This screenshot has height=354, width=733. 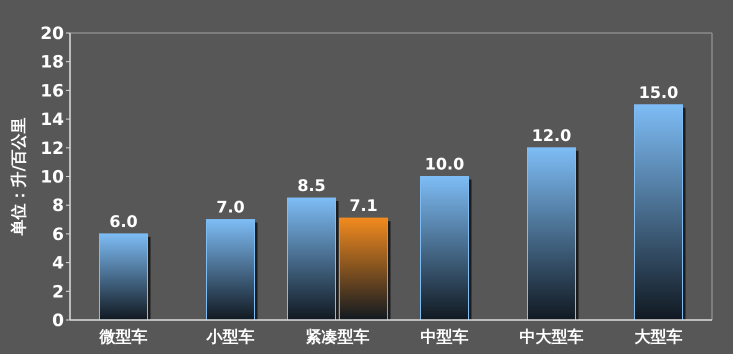 I want to click on y-tick-label: 0, so click(x=58, y=321).